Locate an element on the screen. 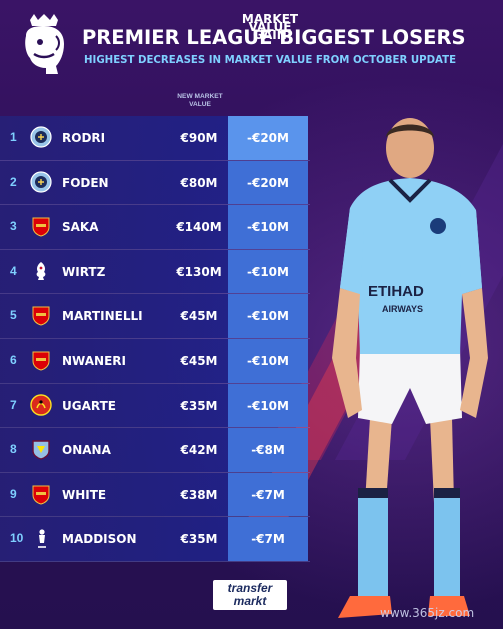 This screenshot has width=503, height=629. page-title: PREMIER LEAGUE BIGGEST LOSERS is located at coordinates (274, 37).